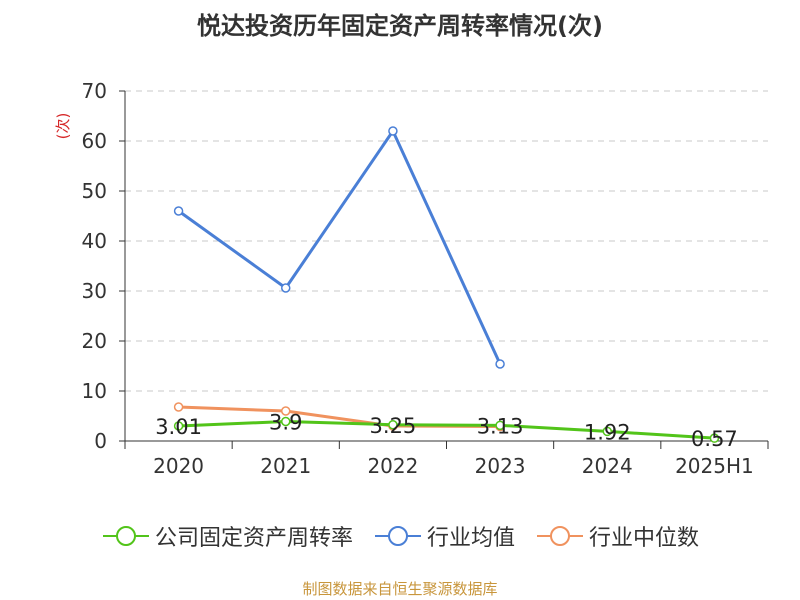 The height and width of the screenshot is (600, 800). I want to click on x-tick-label: 2023, so click(500, 466).